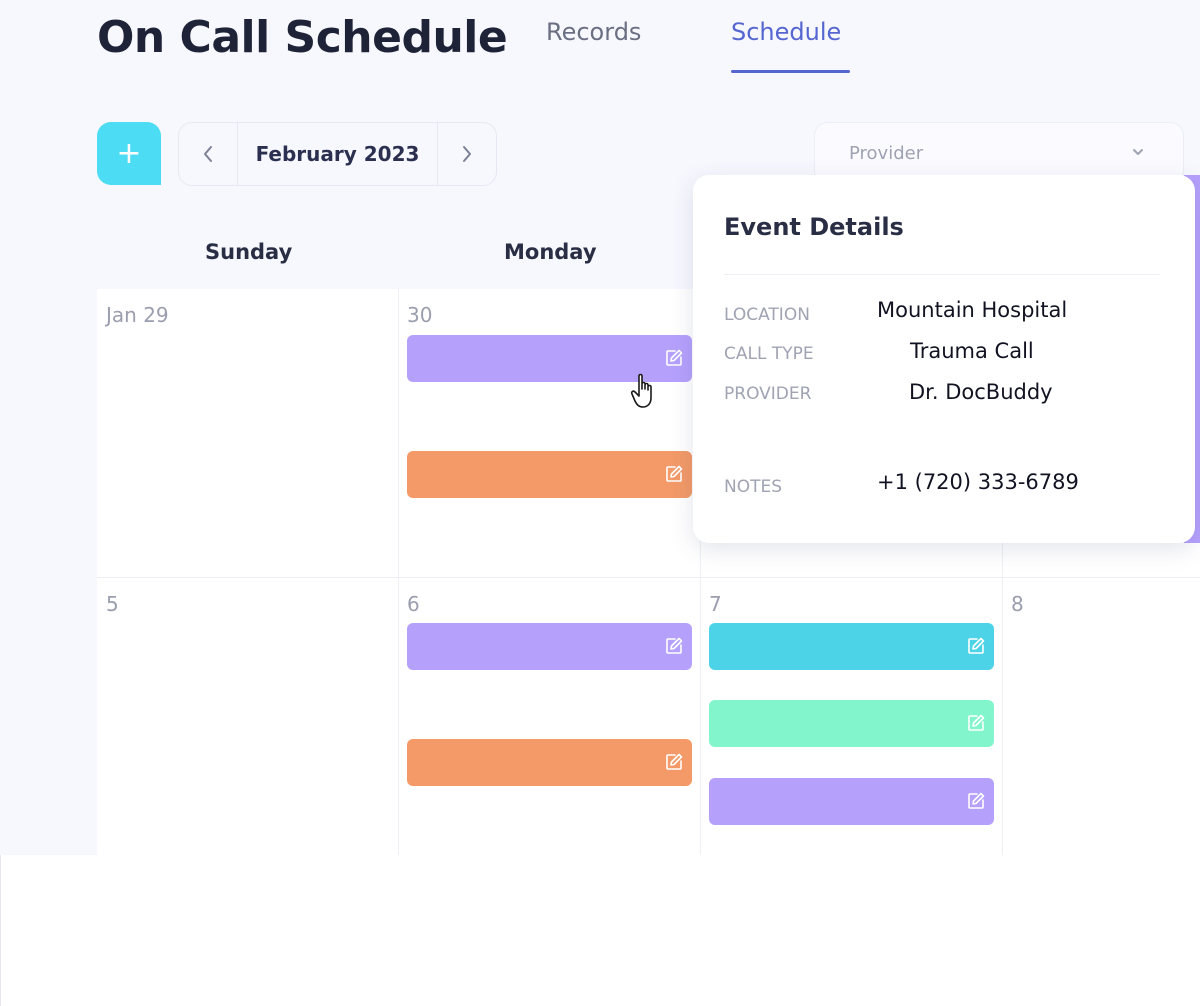 This screenshot has height=1006, width=1200. Describe the element at coordinates (972, 310) in the screenshot. I see `location-value: Mountain Hospital` at that location.